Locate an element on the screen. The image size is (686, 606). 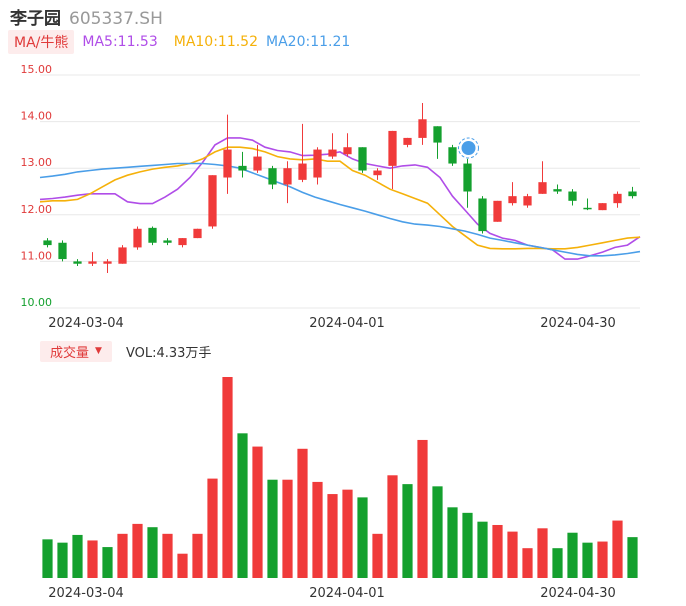
volume-value: VOL:4.33万手 is located at coordinates (168, 353).